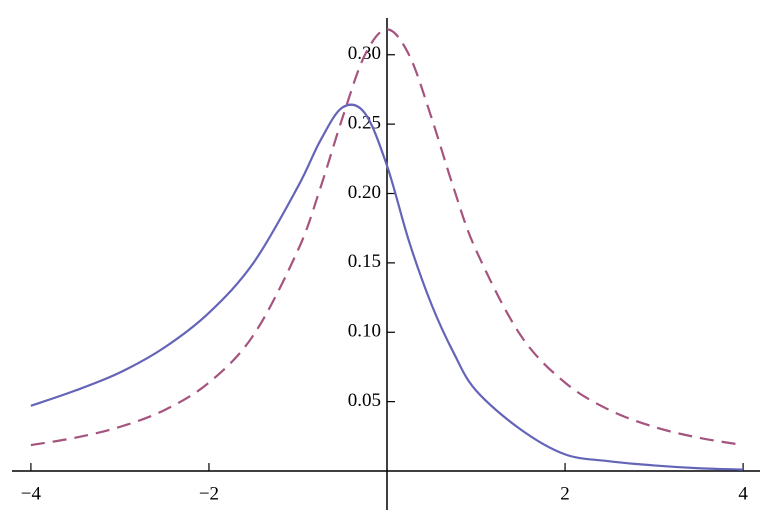 This screenshot has height=520, width=770. Describe the element at coordinates (364, 261) in the screenshot. I see `y-tick-label: 0.15` at that location.